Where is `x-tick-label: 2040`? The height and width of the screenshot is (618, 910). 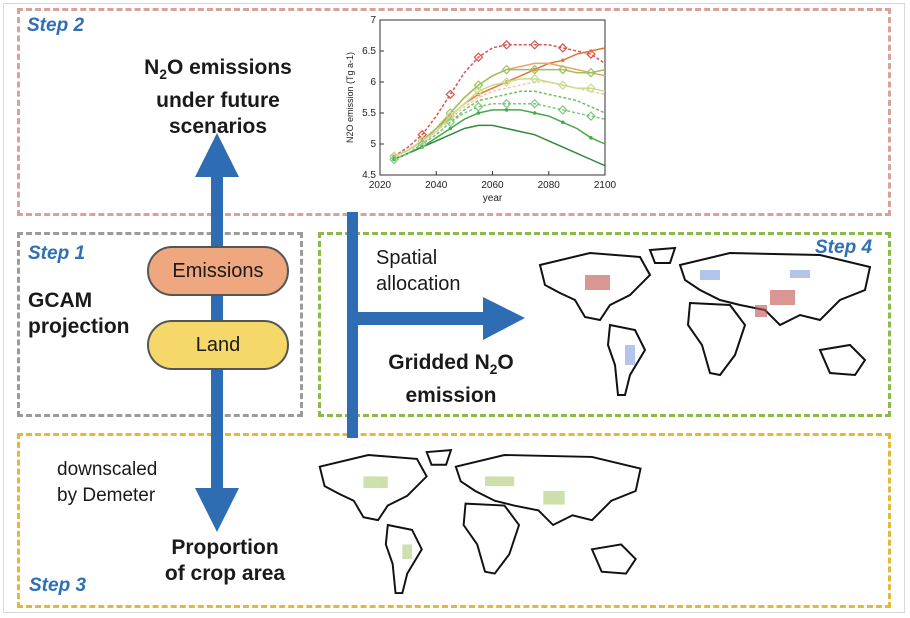
x-tick-label: 2040 is located at coordinates (436, 185).